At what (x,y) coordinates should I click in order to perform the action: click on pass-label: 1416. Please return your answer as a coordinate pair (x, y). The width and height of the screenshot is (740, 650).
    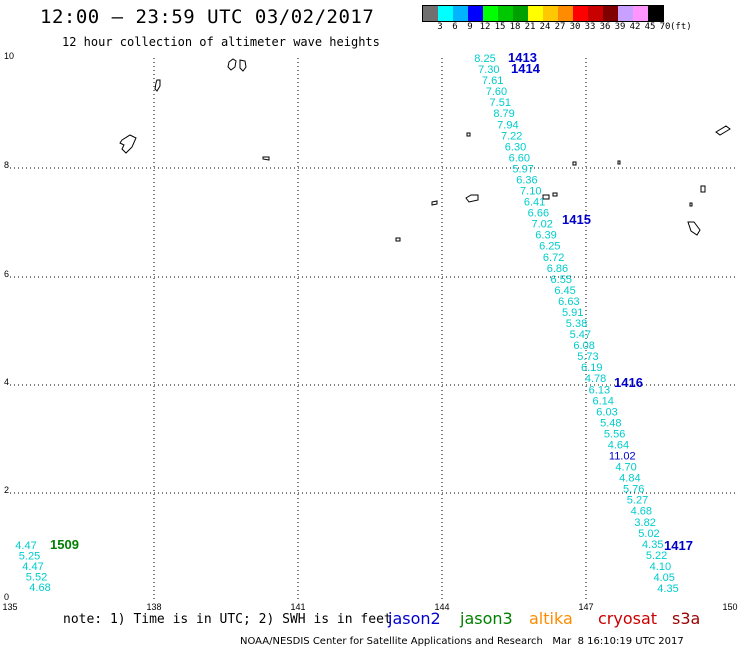
    Looking at the image, I should click on (628, 382).